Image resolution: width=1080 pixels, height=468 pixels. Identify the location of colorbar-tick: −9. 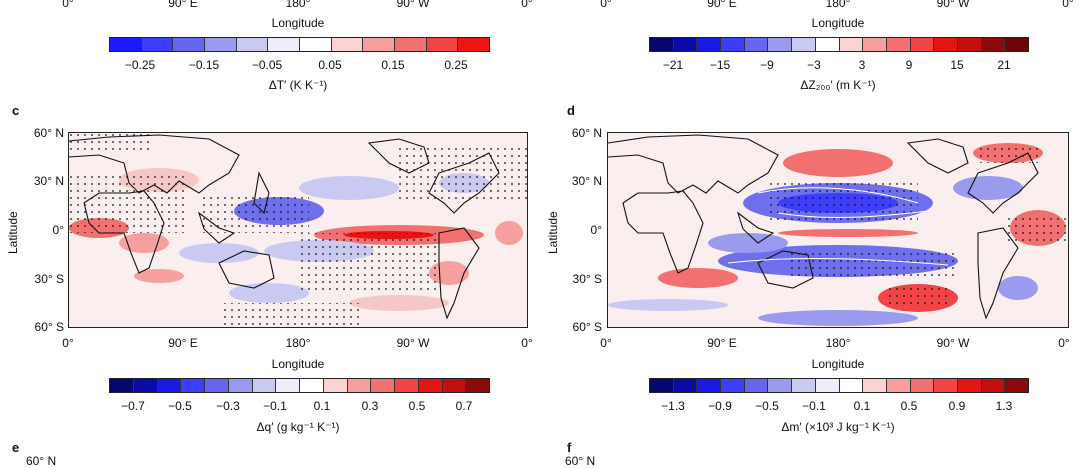
(767, 65).